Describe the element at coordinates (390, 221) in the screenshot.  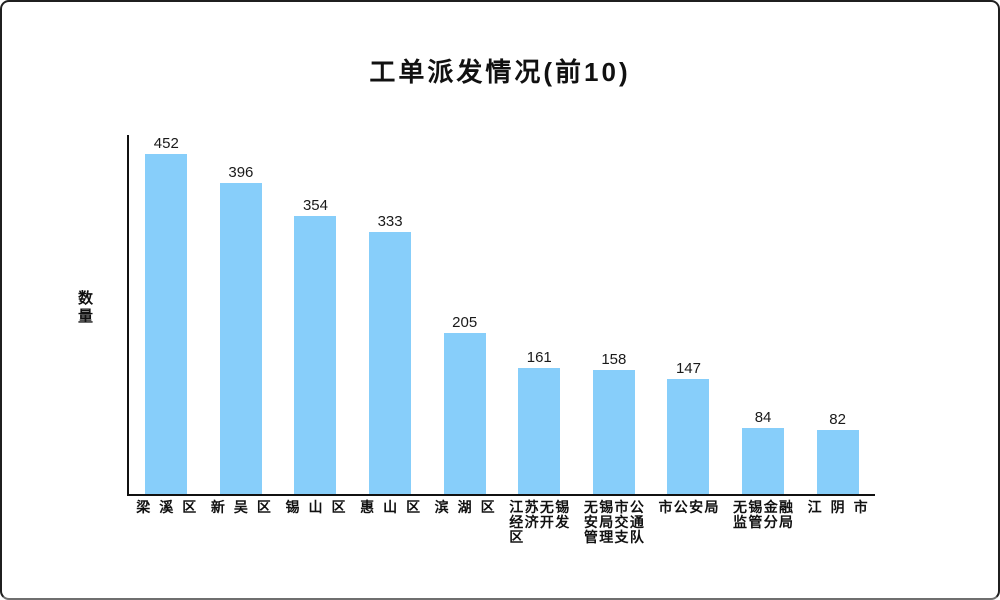
I see `bar-value-label: 333` at that location.